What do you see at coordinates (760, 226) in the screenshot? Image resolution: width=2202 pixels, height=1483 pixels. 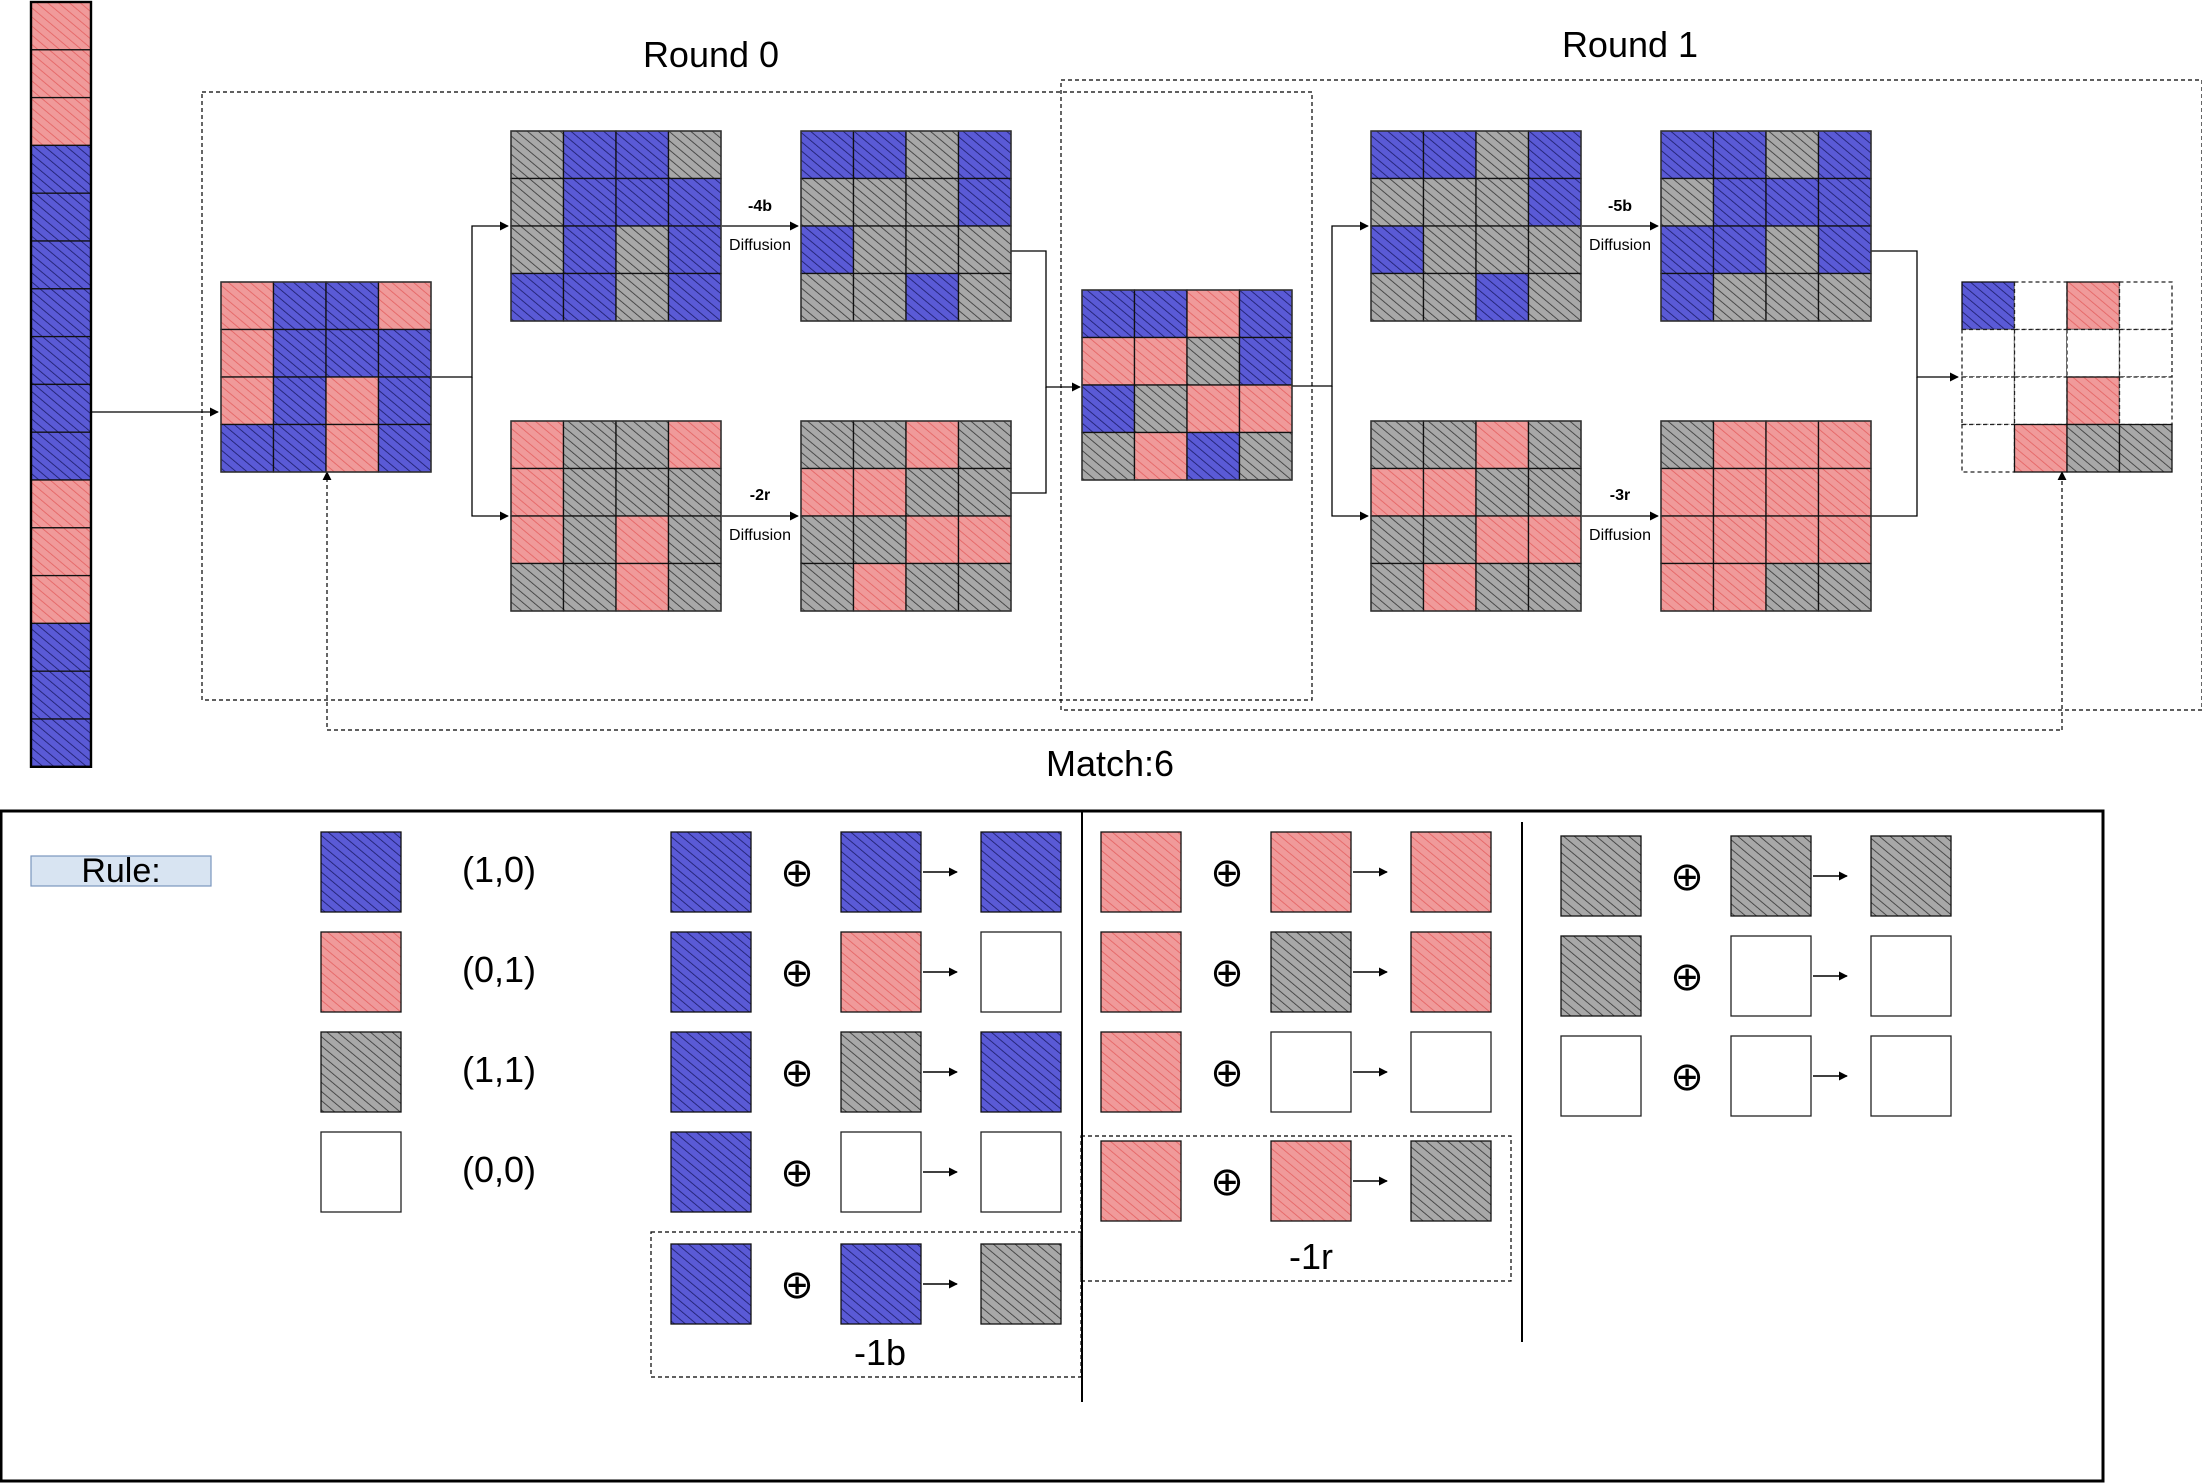 I see `diffusion-arrow-r0-blue: -4b Diffusion` at bounding box center [760, 226].